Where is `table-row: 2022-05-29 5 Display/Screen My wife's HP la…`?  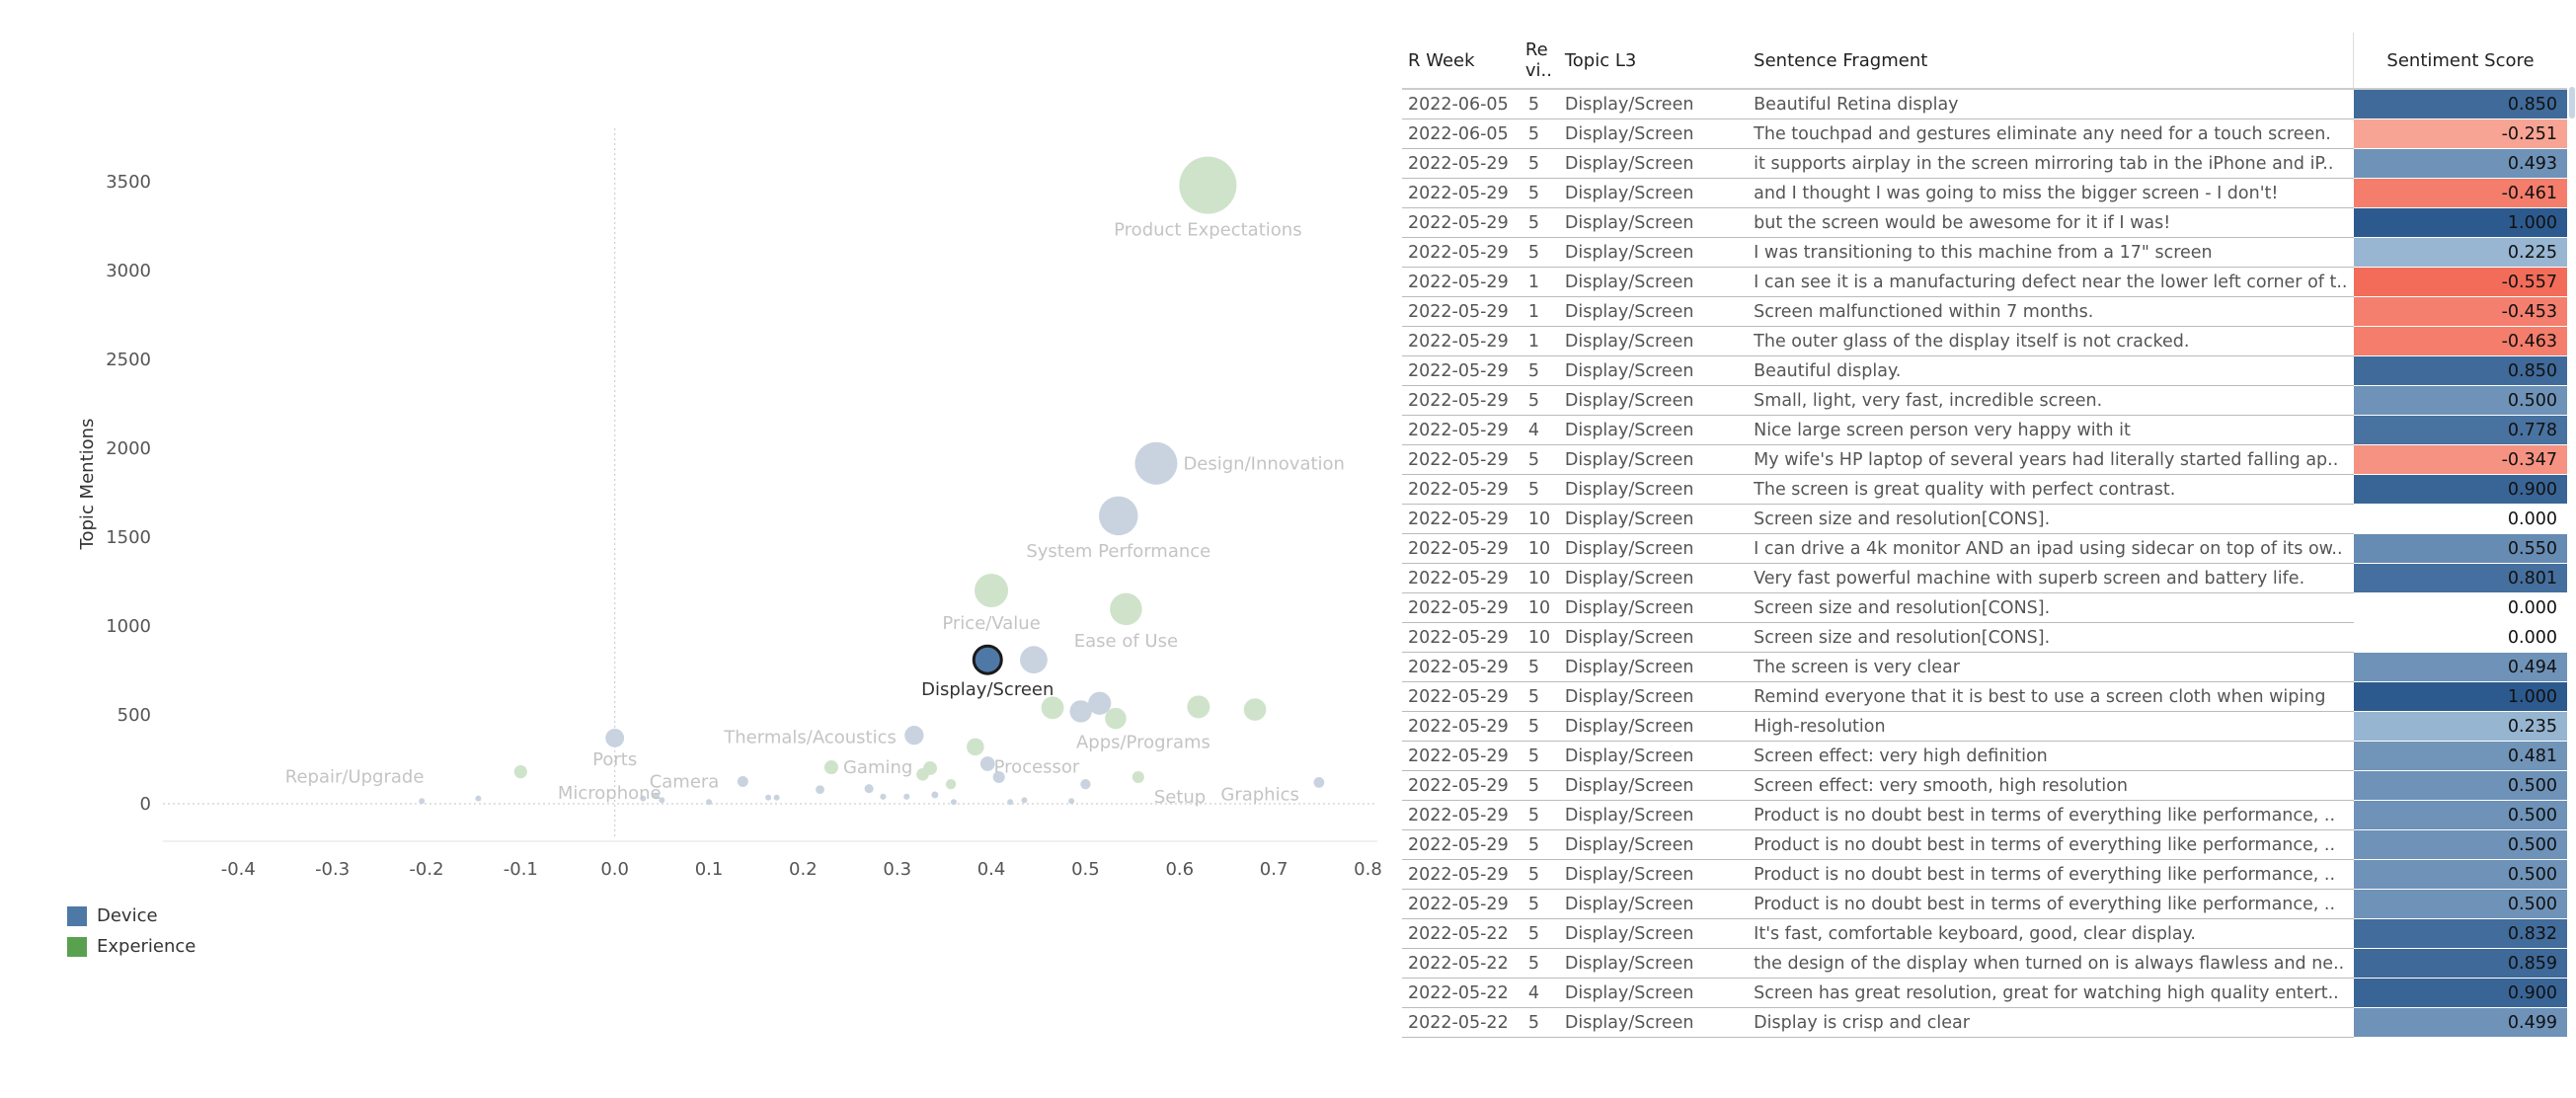
table-row: 2022-05-29 5 Display/Screen My wife's HP la… is located at coordinates (1984, 459).